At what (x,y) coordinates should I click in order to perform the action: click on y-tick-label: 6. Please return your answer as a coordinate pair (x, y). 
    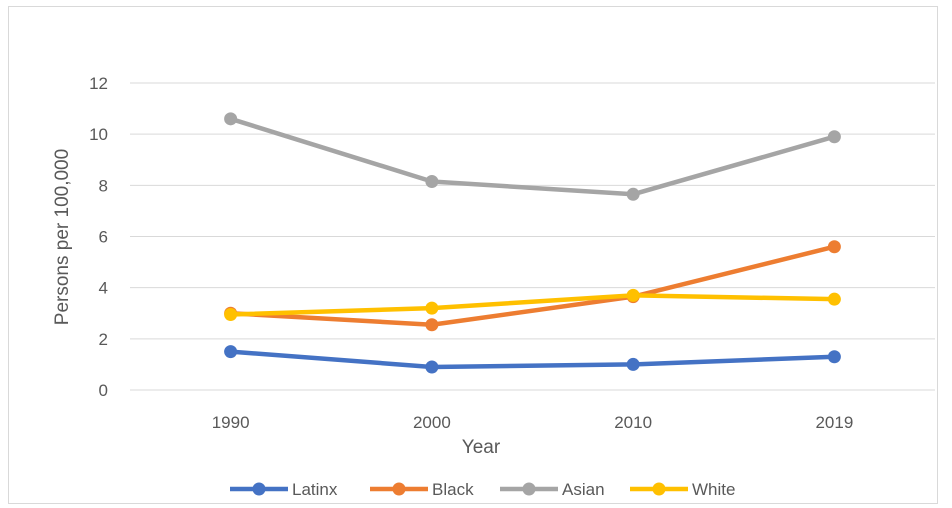
    Looking at the image, I should click on (103, 237).